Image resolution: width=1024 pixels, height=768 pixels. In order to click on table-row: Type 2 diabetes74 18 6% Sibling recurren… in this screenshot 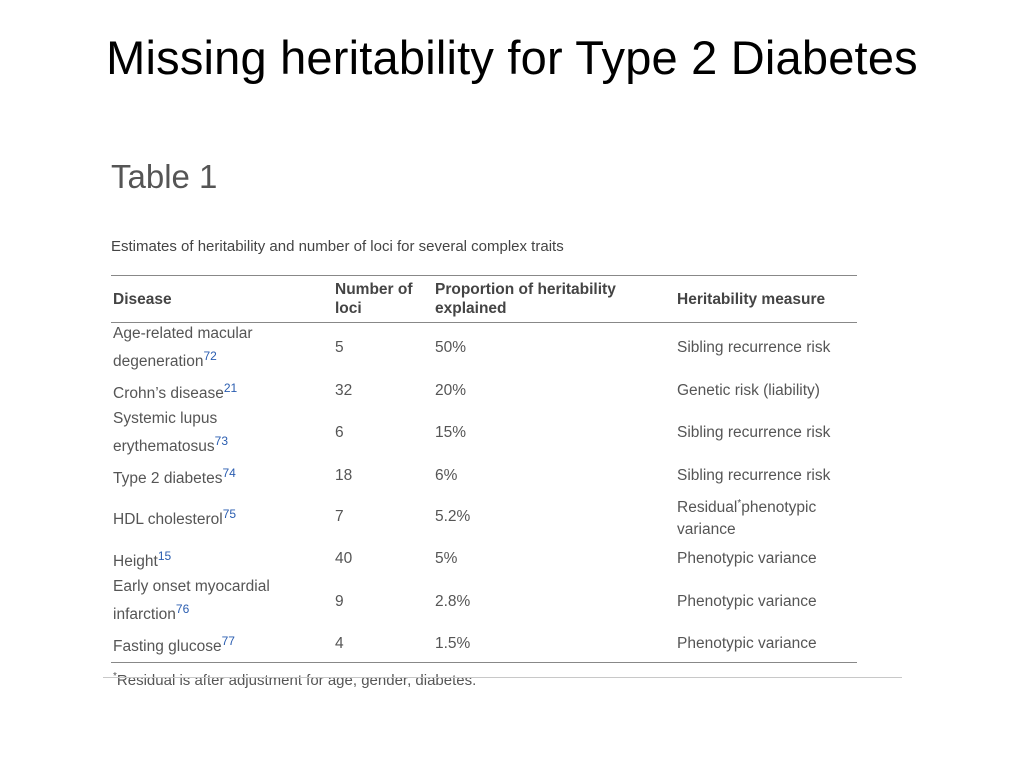, I will do `click(484, 475)`.